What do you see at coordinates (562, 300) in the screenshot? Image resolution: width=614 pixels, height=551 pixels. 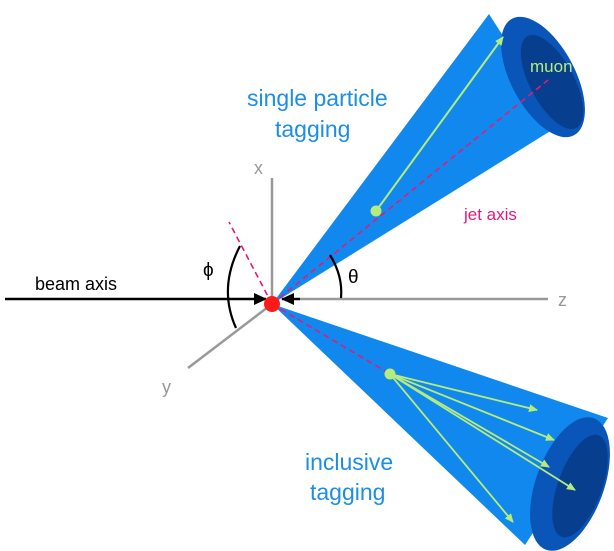 I see `z-axis-label: z` at bounding box center [562, 300].